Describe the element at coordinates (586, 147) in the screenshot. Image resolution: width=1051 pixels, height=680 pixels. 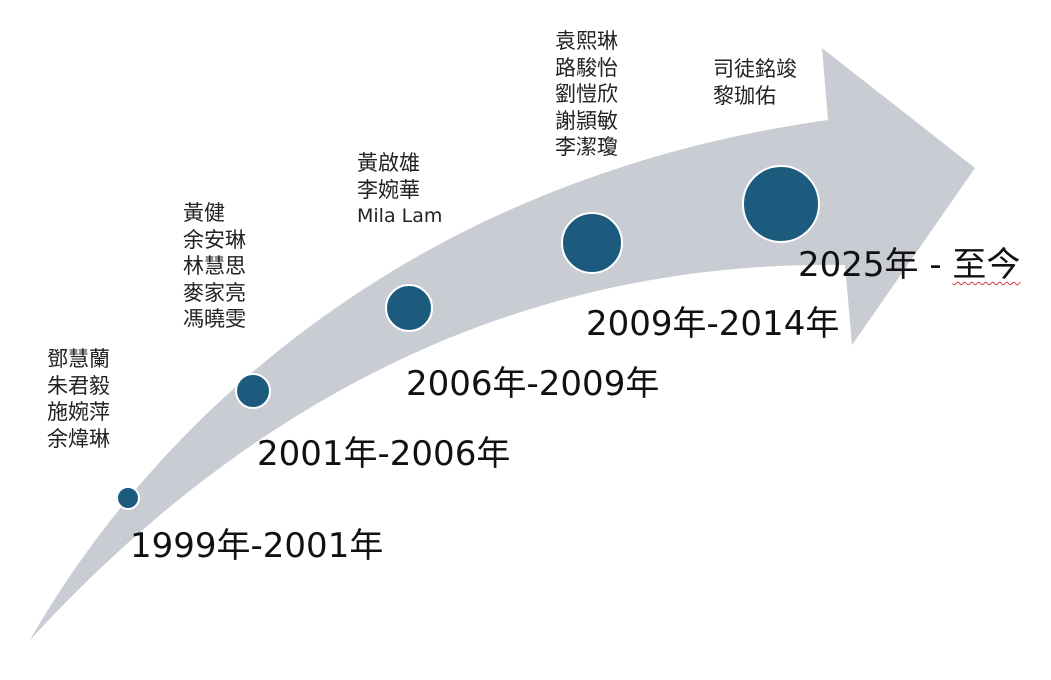
I see `member-name: 李潔瓊` at that location.